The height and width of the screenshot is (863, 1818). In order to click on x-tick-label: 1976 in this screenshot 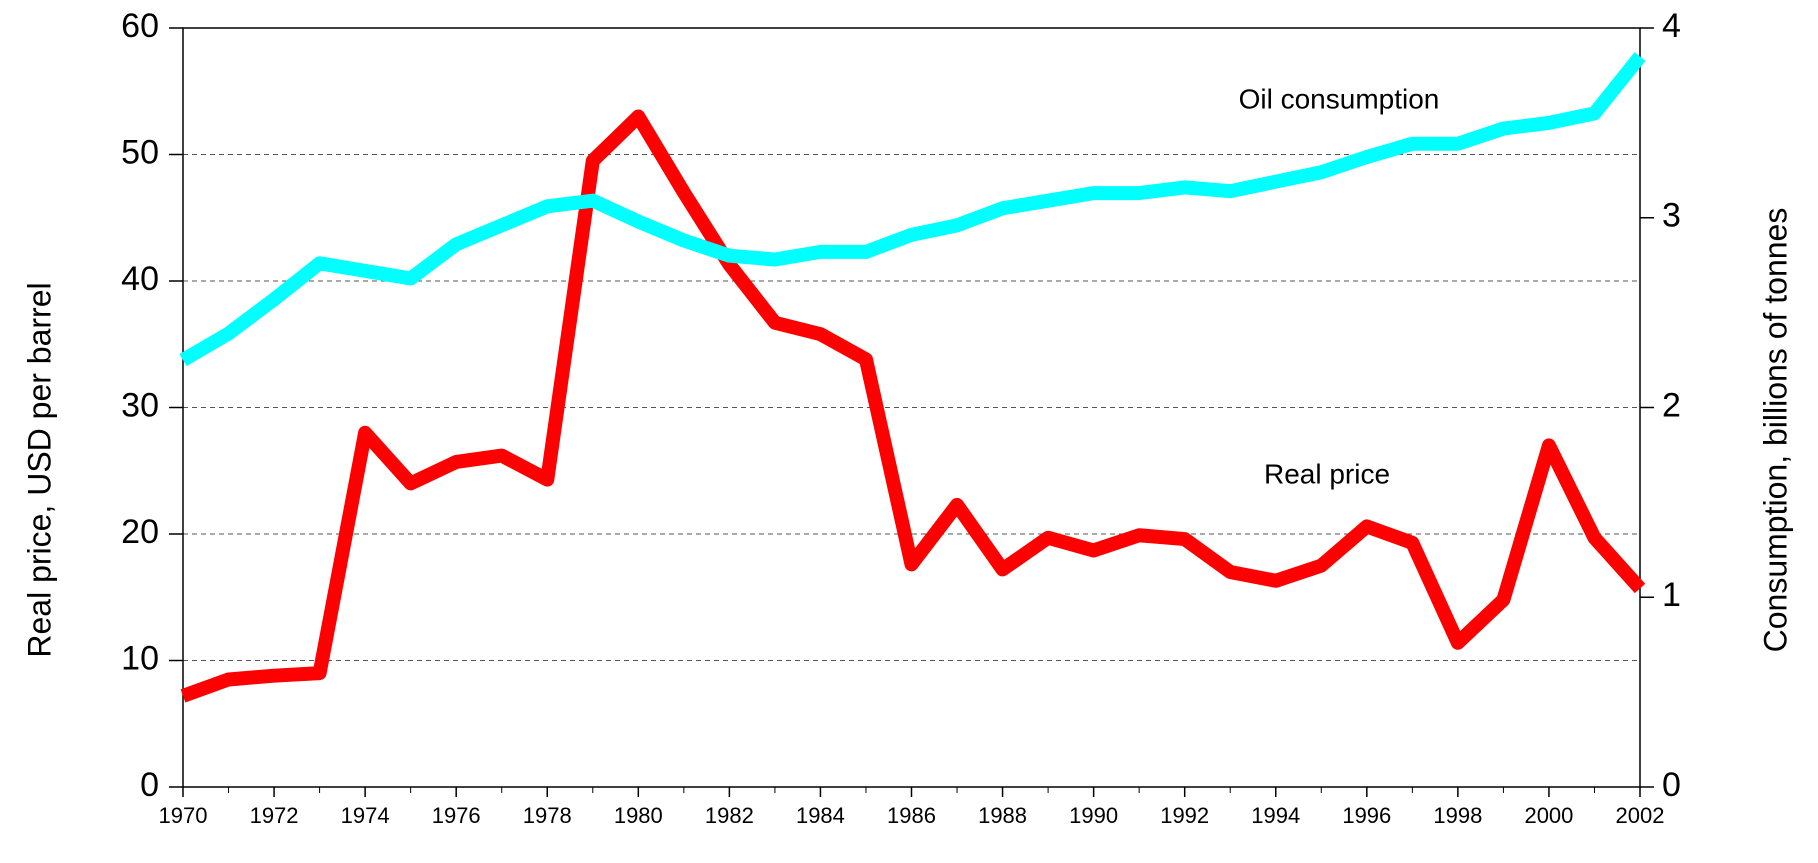, I will do `click(456, 815)`.